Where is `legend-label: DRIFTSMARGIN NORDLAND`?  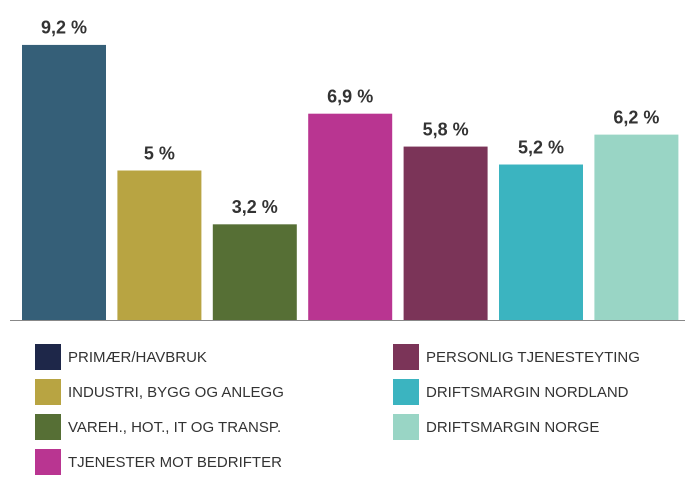
legend-label: DRIFTSMARGIN NORDLAND is located at coordinates (527, 392).